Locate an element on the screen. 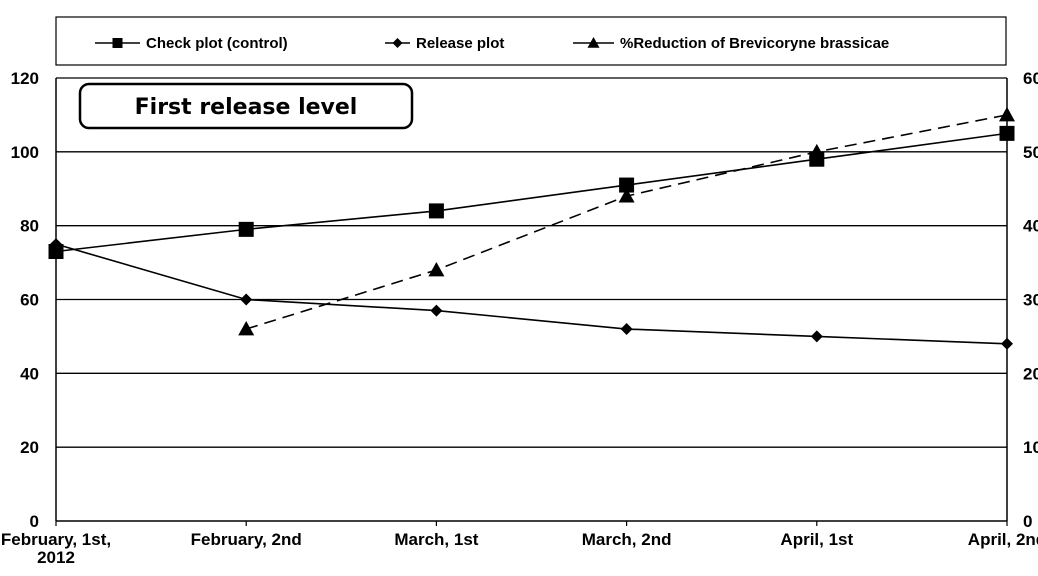 This screenshot has height=576, width=1038. y-tick-label-right: 60 is located at coordinates (1030, 78).